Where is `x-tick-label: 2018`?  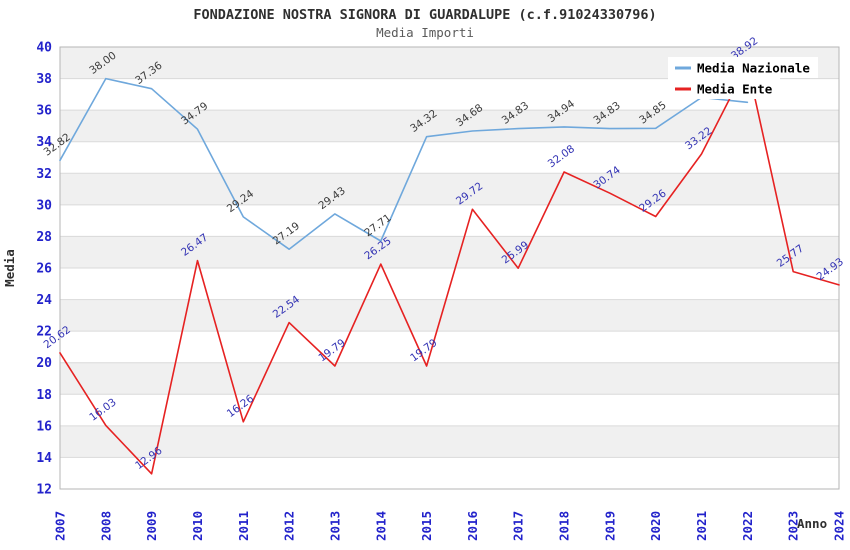
x-tick-label: 2018 is located at coordinates (564, 526).